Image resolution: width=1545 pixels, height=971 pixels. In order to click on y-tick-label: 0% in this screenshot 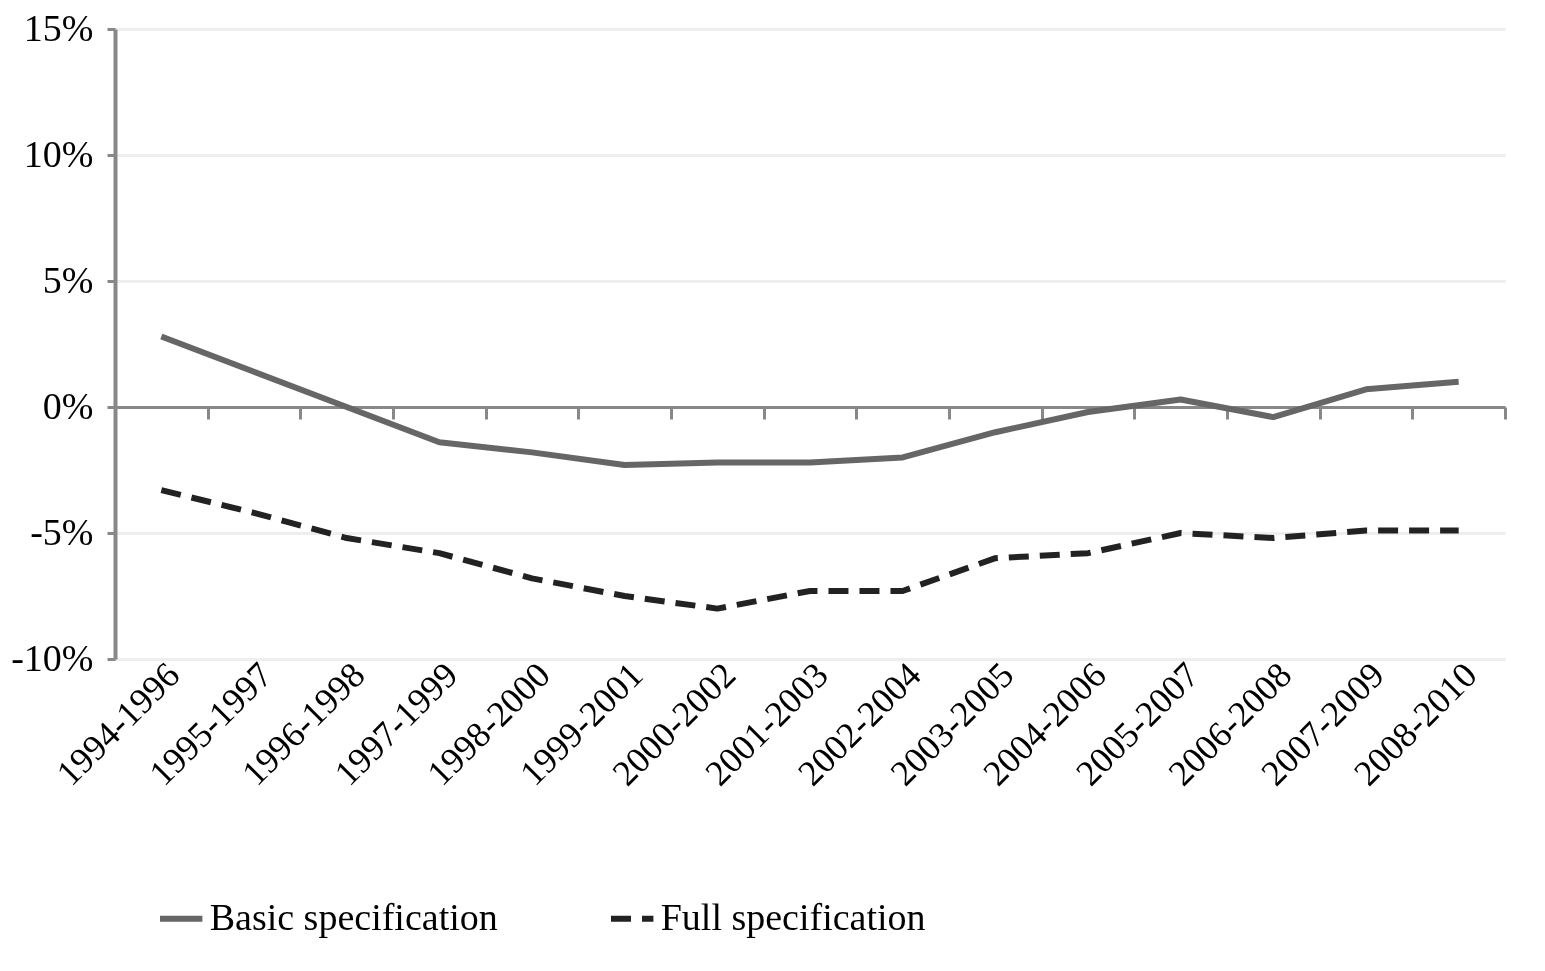, I will do `click(68, 405)`.